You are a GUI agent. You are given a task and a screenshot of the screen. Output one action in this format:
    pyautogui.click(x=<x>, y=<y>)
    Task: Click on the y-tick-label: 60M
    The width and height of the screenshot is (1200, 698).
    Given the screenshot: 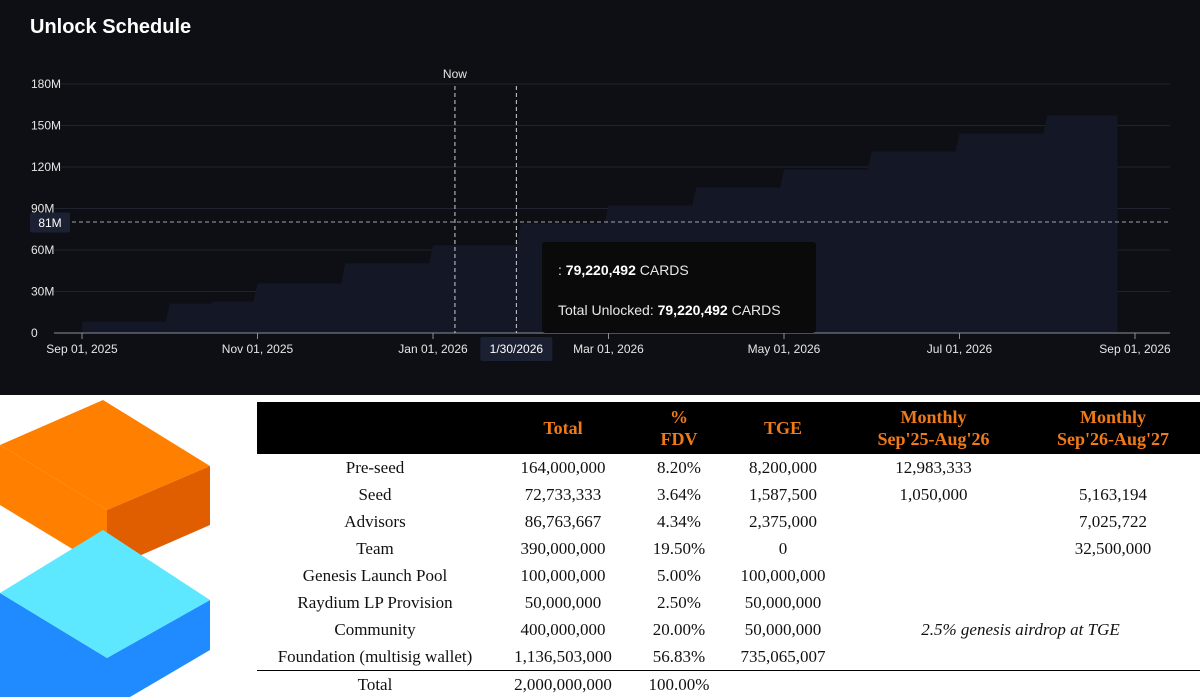 What is the action you would take?
    pyautogui.click(x=42, y=250)
    